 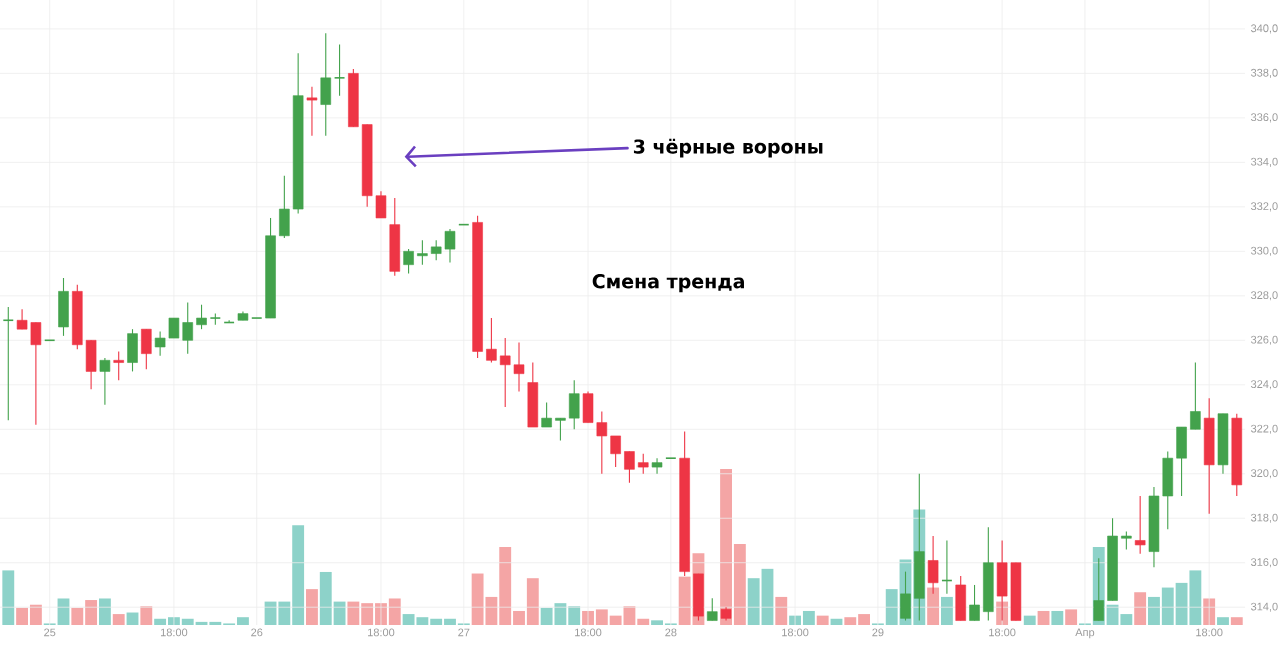 What do you see at coordinates (50, 632) in the screenshot?
I see `x-tick-label: 25` at bounding box center [50, 632].